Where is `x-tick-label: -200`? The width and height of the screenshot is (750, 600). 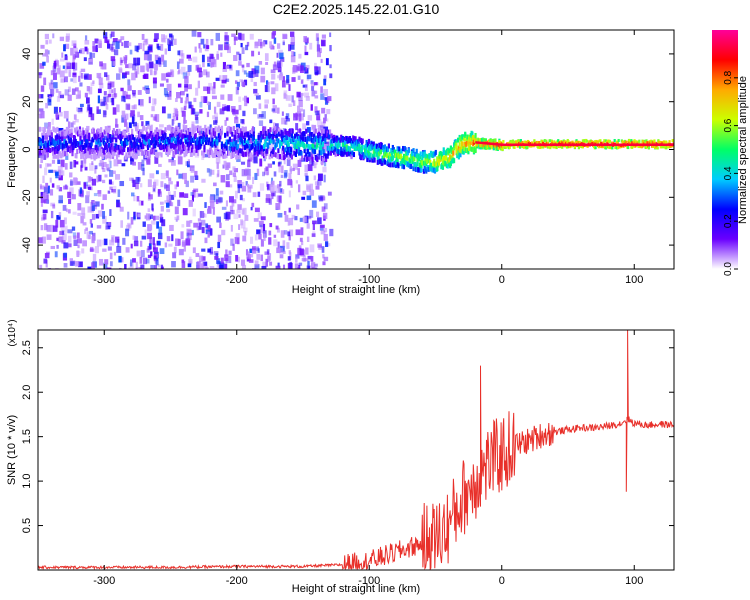
x-tick-label: -200 is located at coordinates (237, 581).